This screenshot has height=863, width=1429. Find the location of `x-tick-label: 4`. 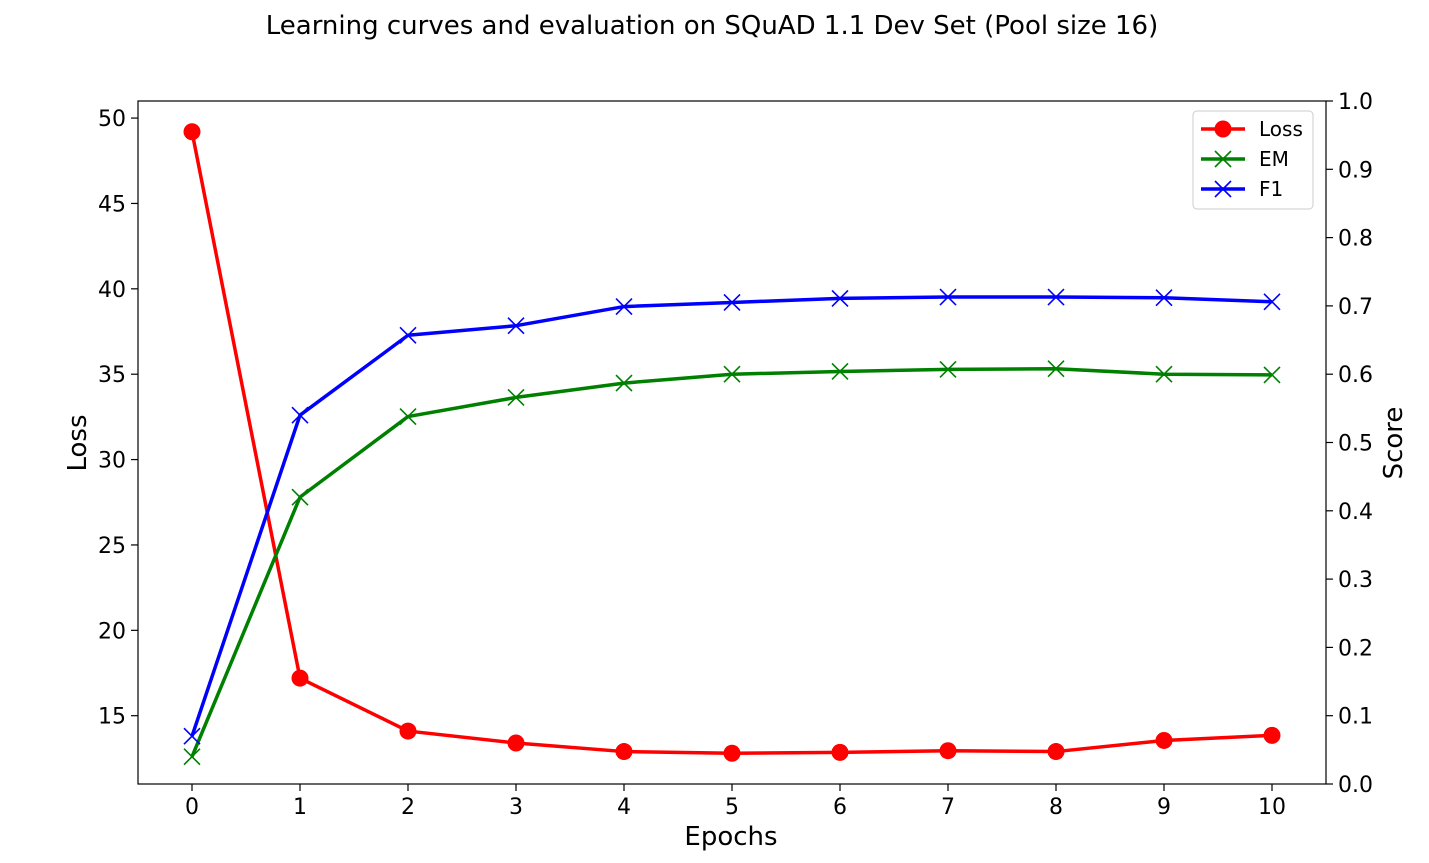

x-tick-label: 4 is located at coordinates (624, 807).